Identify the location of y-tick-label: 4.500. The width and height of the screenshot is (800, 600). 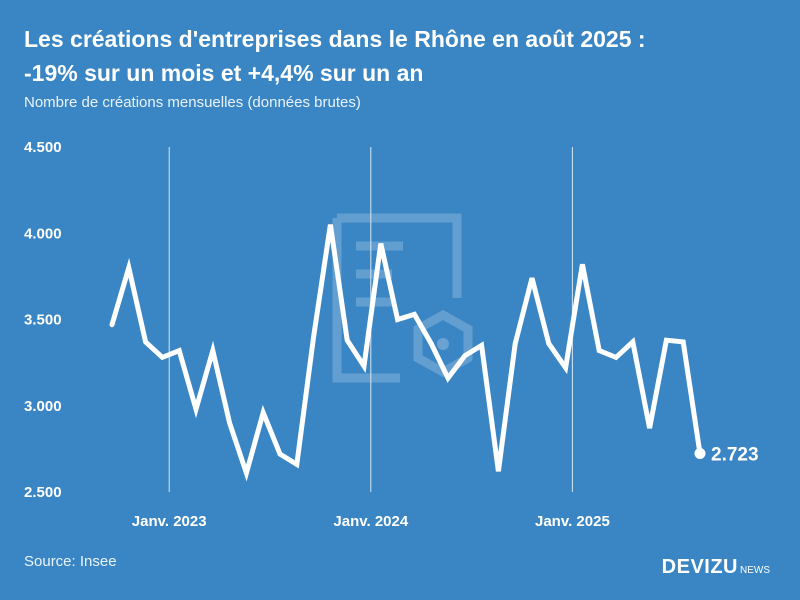
(43, 147).